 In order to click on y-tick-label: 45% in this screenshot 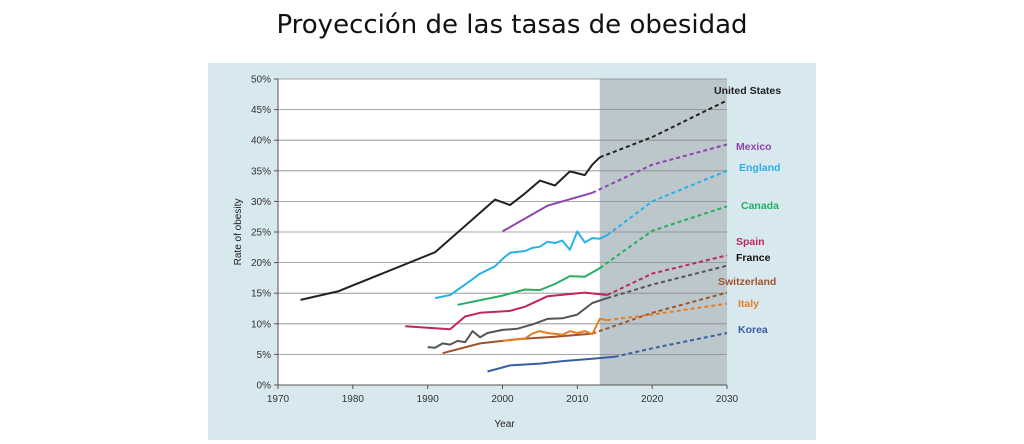, I will do `click(261, 110)`.